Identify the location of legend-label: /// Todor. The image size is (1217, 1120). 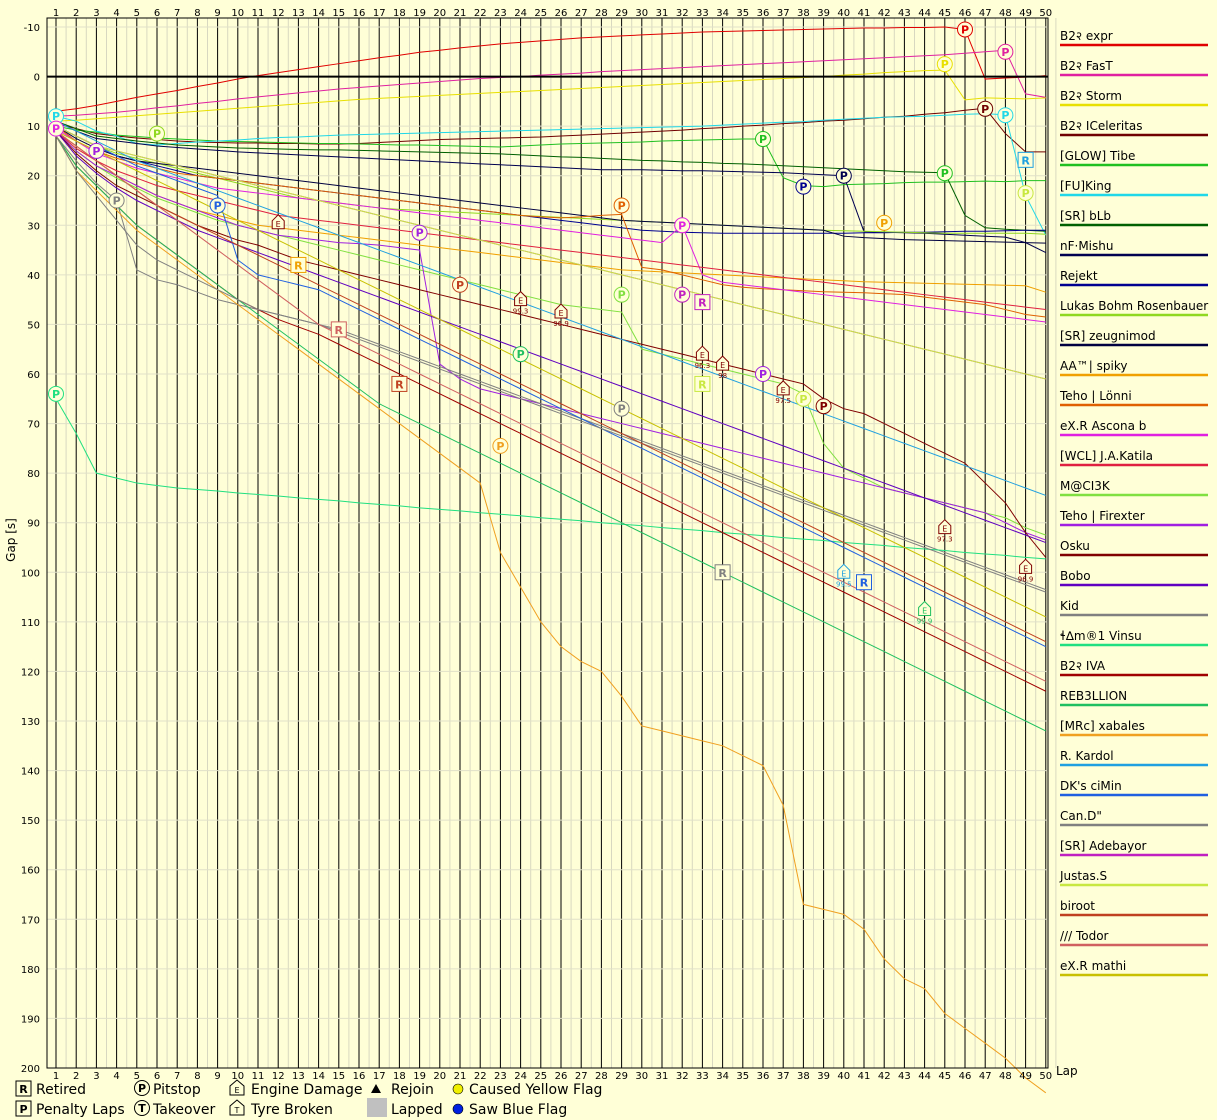
(1084, 936).